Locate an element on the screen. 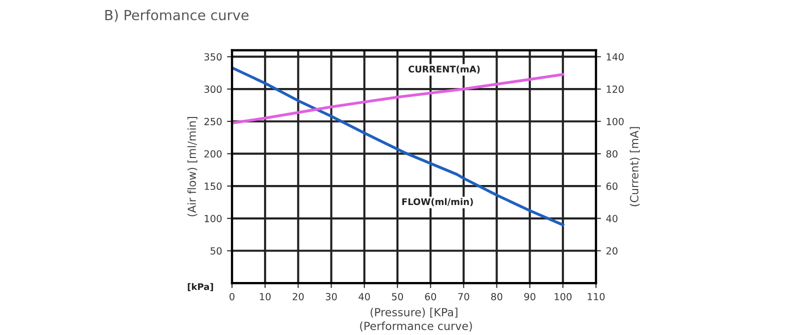  series-label: FLOW(ml/min) is located at coordinates (437, 202).